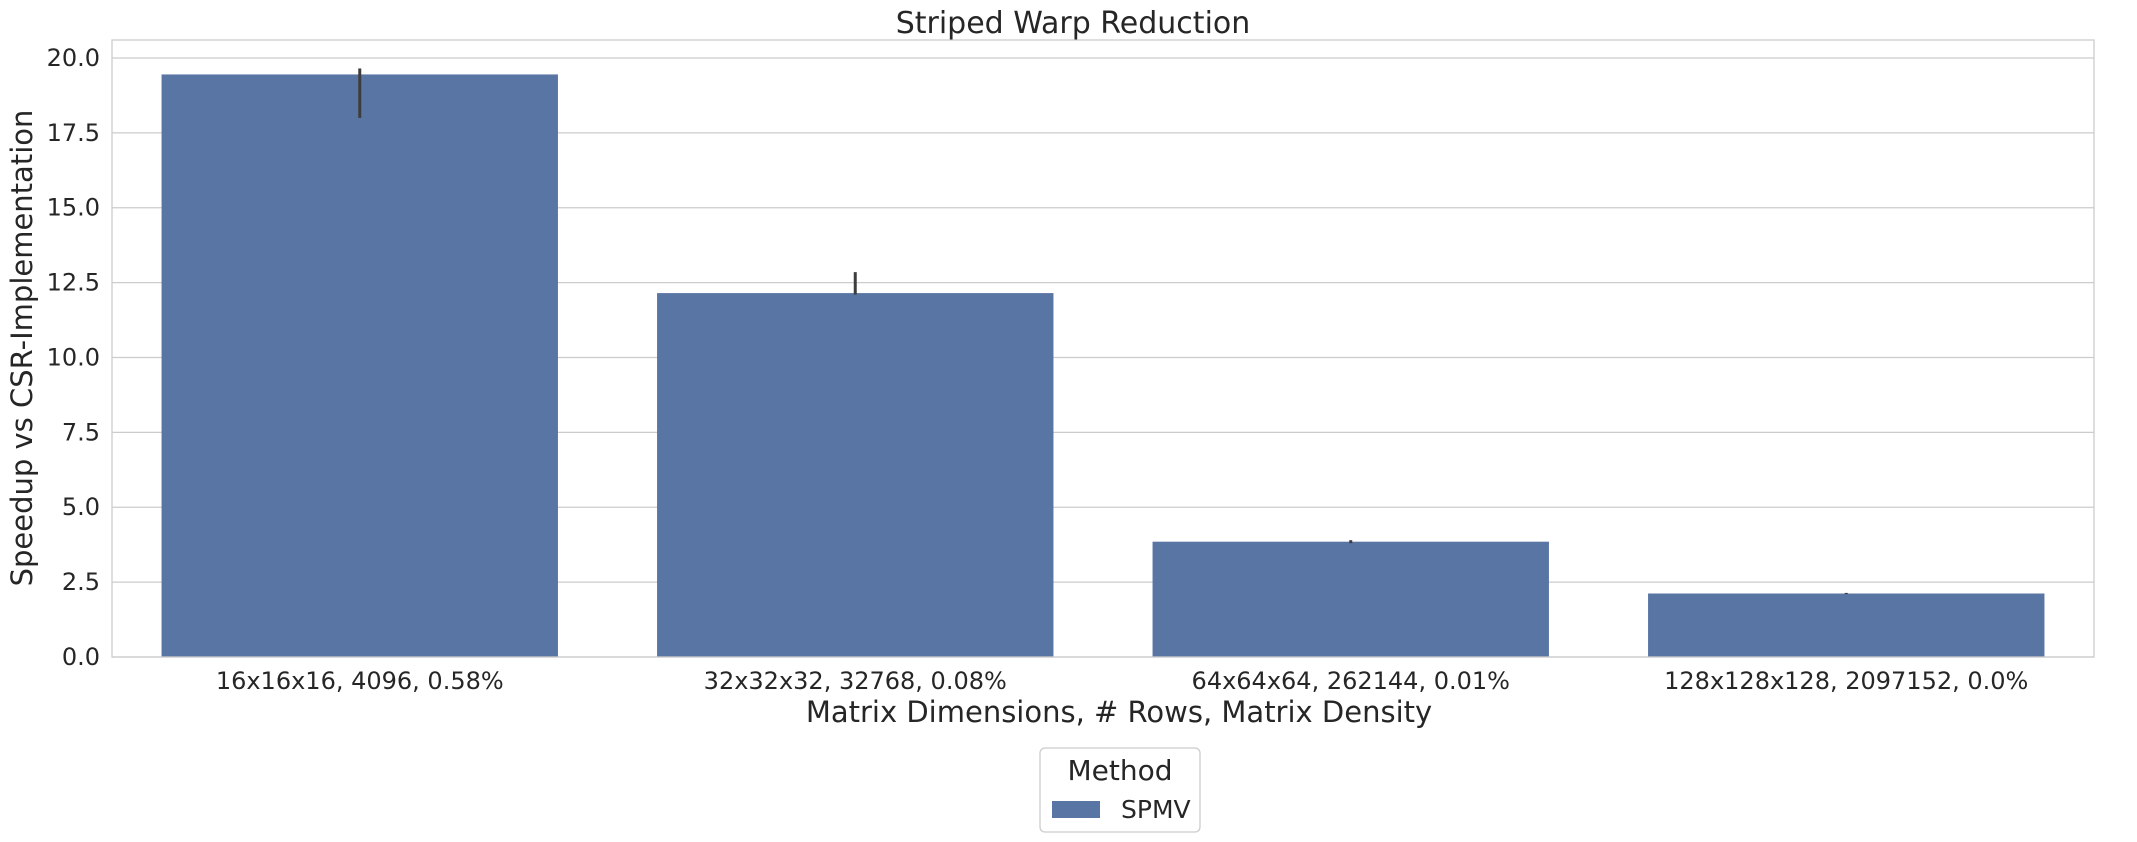 The image size is (2137, 842). I want to click on y-tick-label: 20.0, so click(73, 58).